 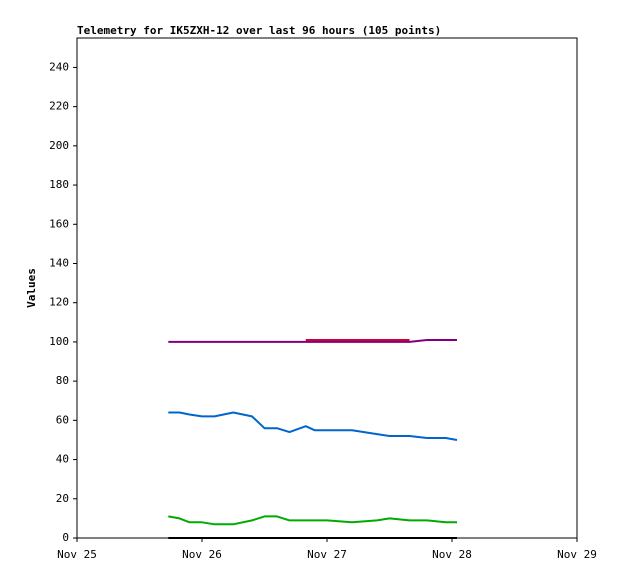 What do you see at coordinates (577, 554) in the screenshot?
I see `x-tick-label: Nov 29` at bounding box center [577, 554].